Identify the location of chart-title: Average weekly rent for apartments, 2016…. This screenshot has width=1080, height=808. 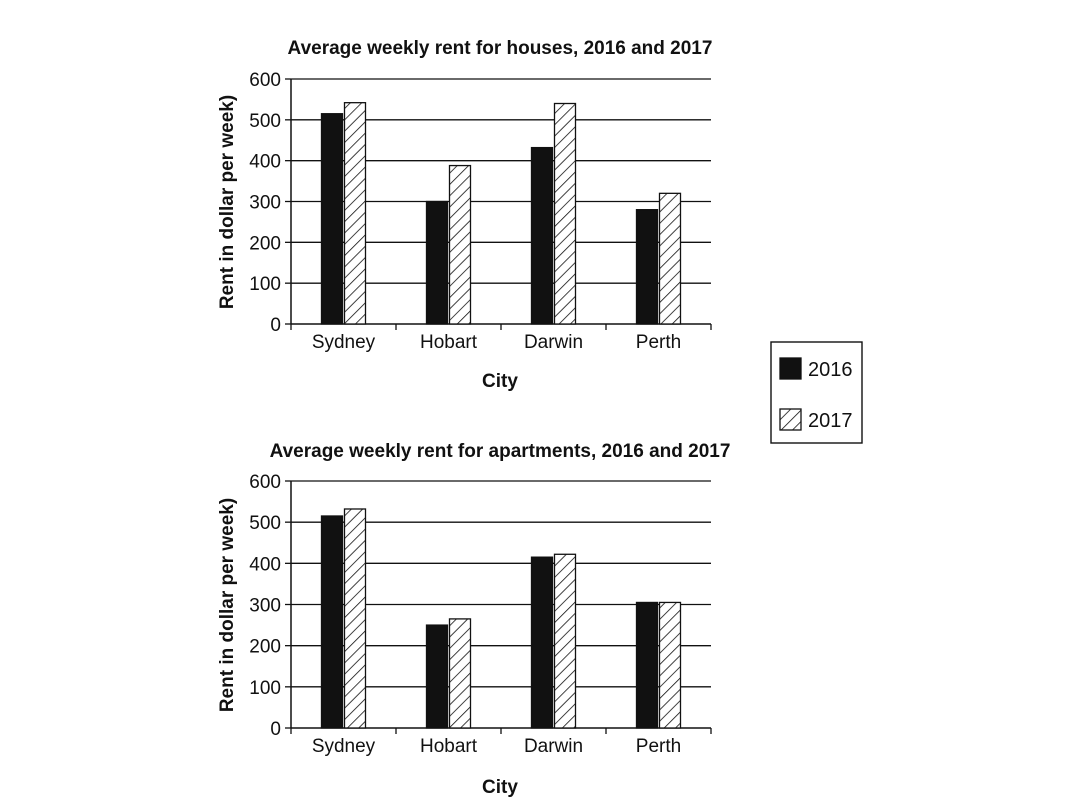
(500, 451).